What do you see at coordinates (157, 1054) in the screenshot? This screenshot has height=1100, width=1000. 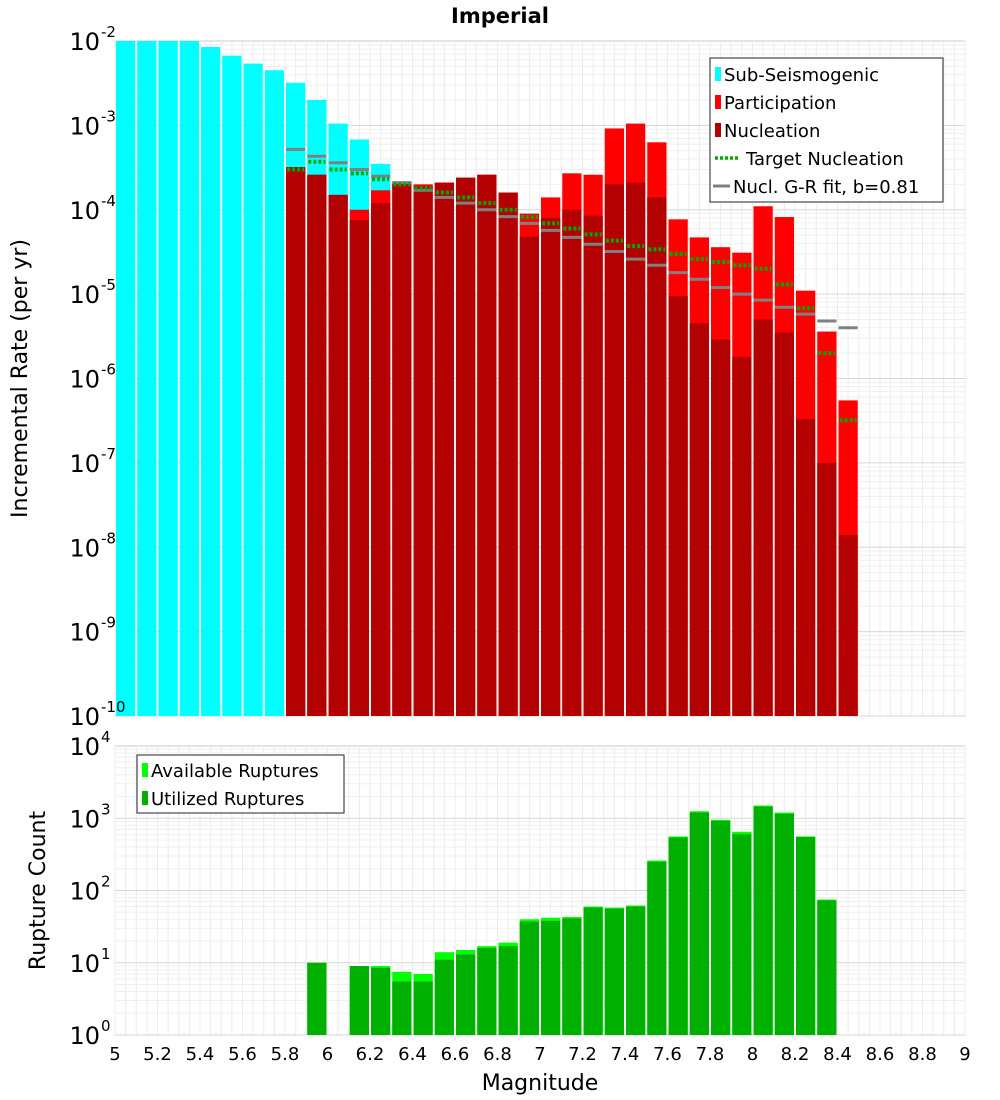 I see `x-tick-label: 5.2` at bounding box center [157, 1054].